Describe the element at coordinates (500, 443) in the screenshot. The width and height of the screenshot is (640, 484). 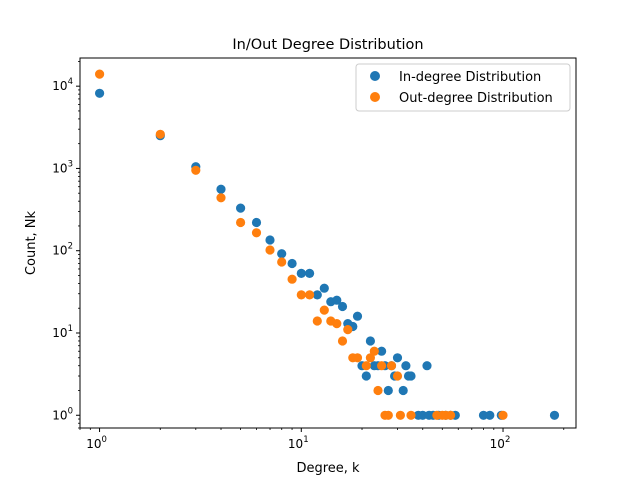
I see `x-tick-label: 10²` at that location.